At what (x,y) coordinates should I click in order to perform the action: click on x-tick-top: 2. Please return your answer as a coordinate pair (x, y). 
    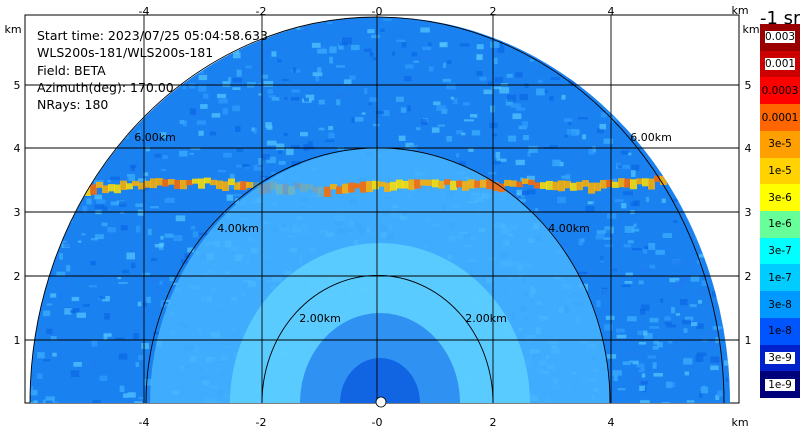
    Looking at the image, I should click on (493, 11).